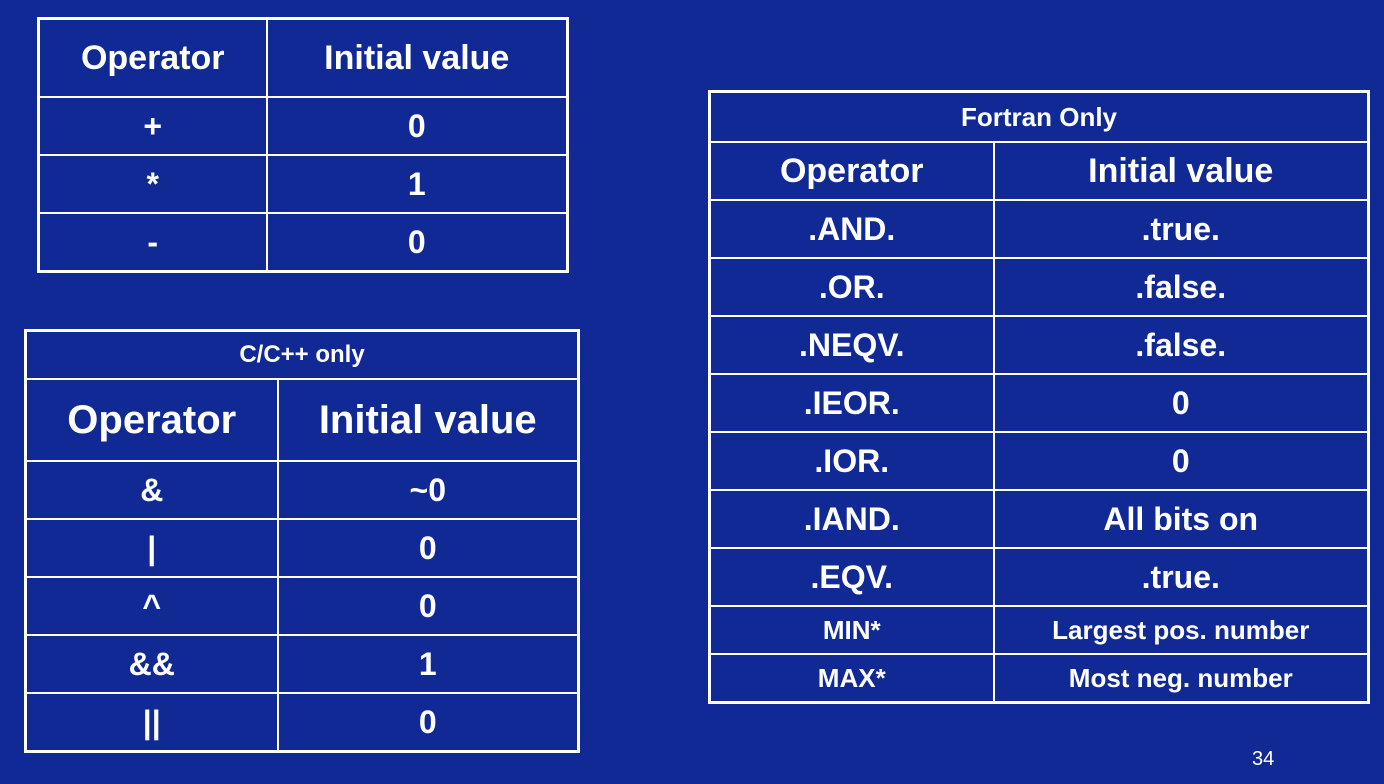 This screenshot has width=1384, height=784. Describe the element at coordinates (152, 184) in the screenshot. I see `operator-cell: *` at that location.